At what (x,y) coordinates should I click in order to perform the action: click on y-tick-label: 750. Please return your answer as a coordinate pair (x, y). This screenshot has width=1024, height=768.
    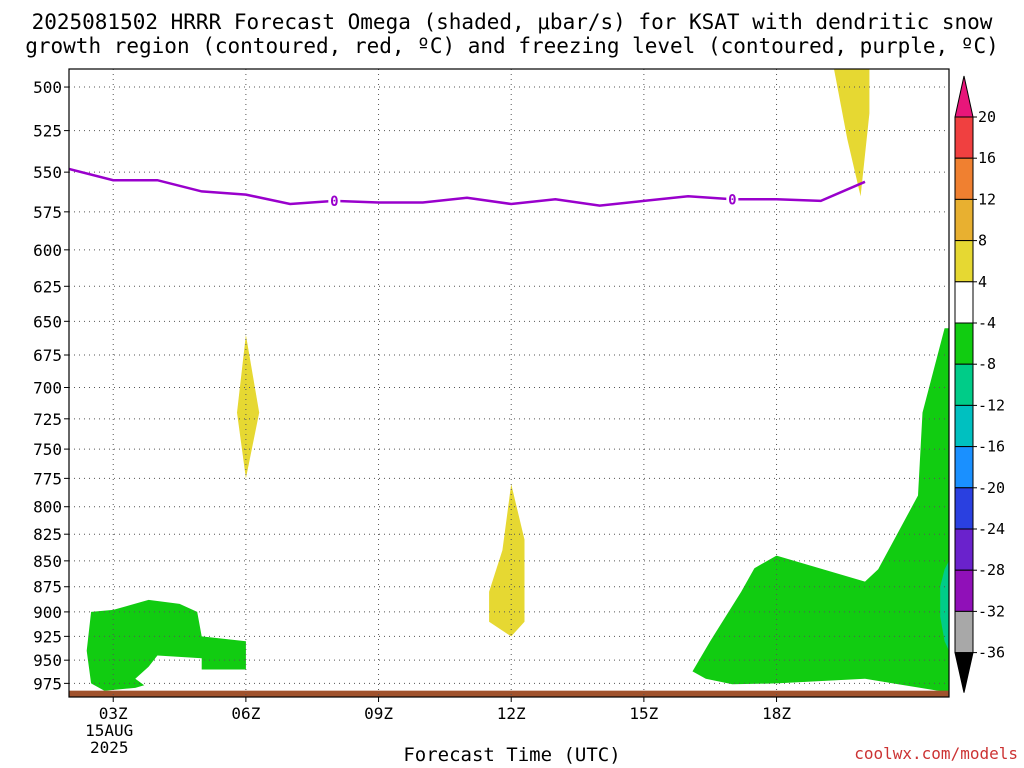
    Looking at the image, I should click on (47, 449).